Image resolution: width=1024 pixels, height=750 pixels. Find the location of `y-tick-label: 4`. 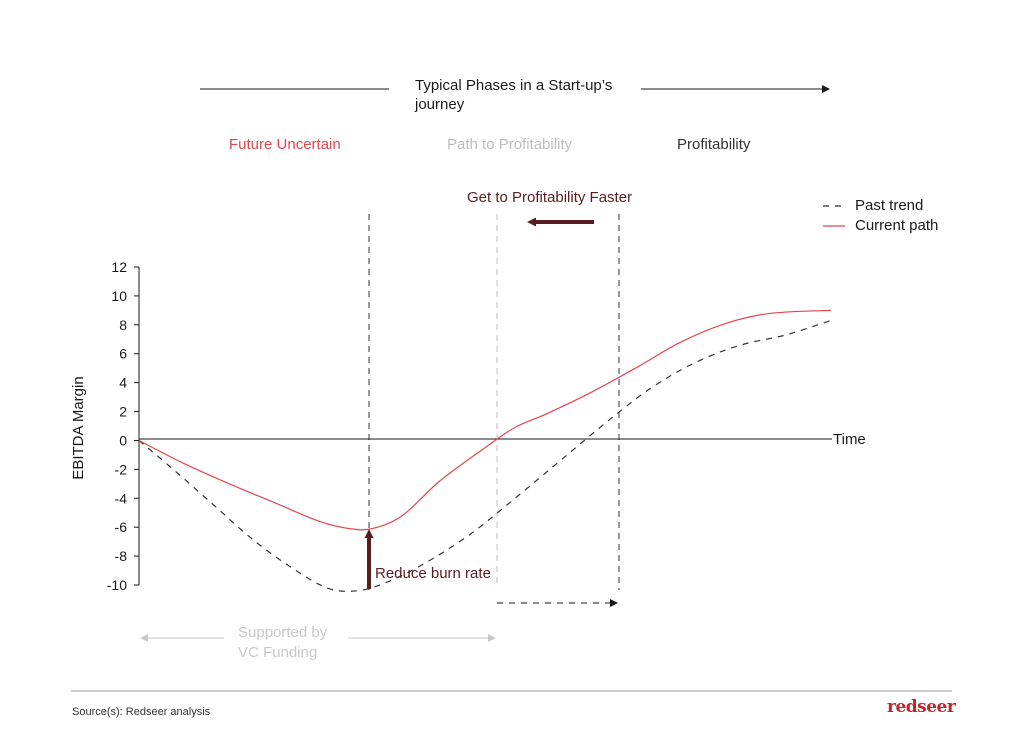

y-tick-label: 4 is located at coordinates (123, 383).